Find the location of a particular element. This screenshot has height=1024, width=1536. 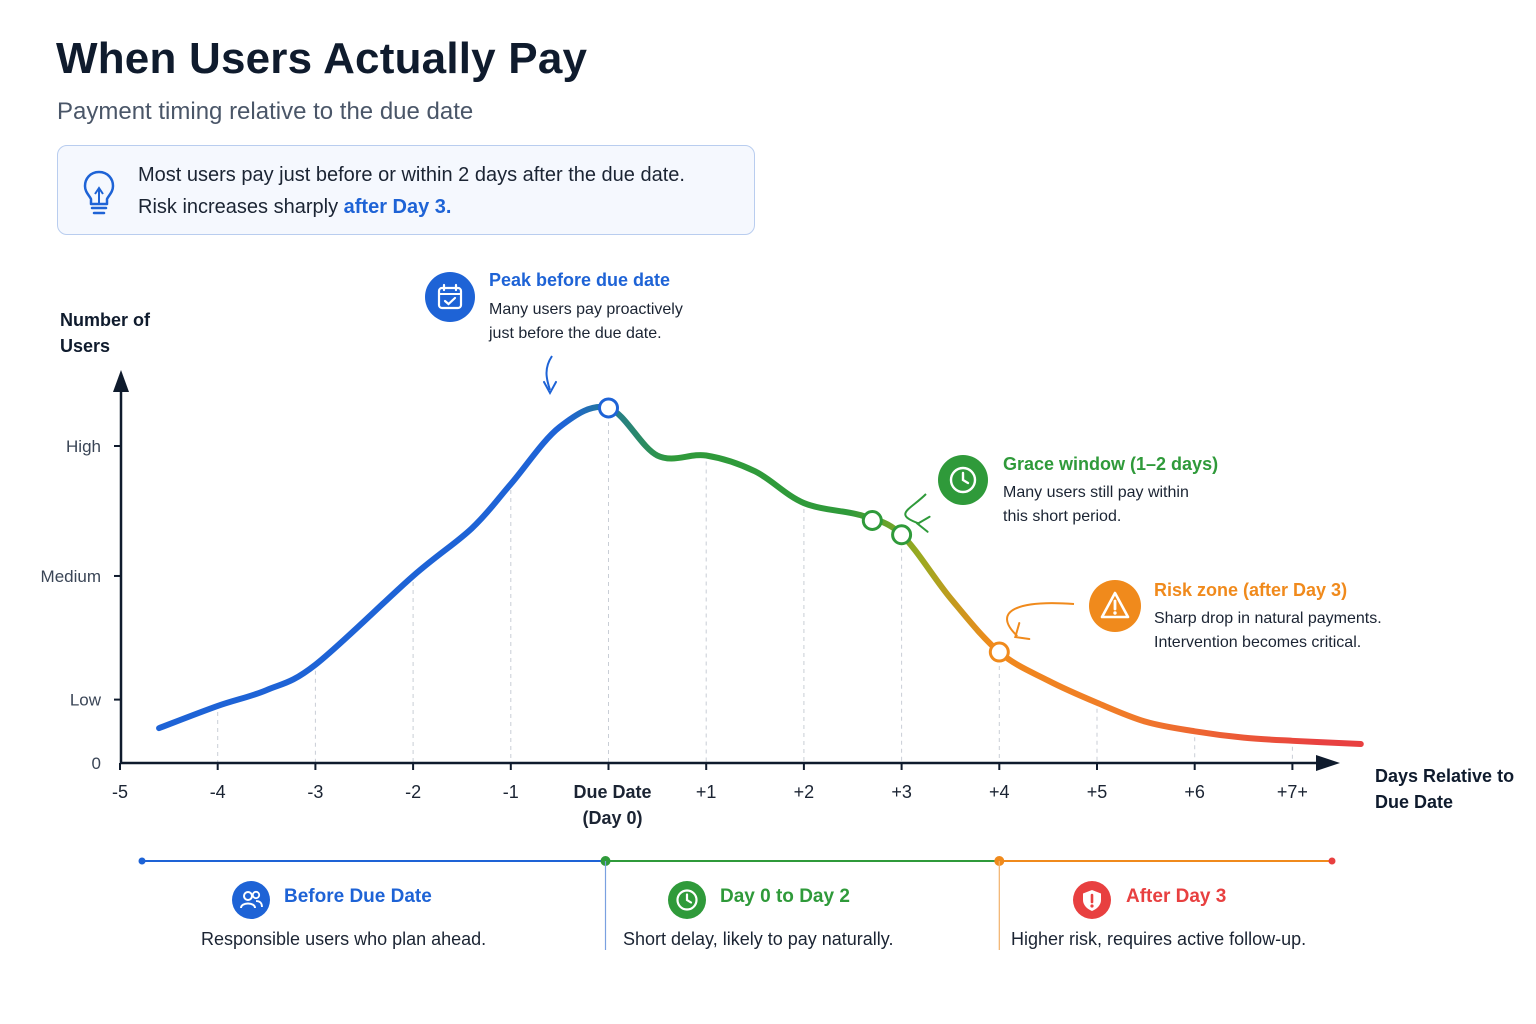

grace-arrow-head-icon is located at coordinates (923, 524).